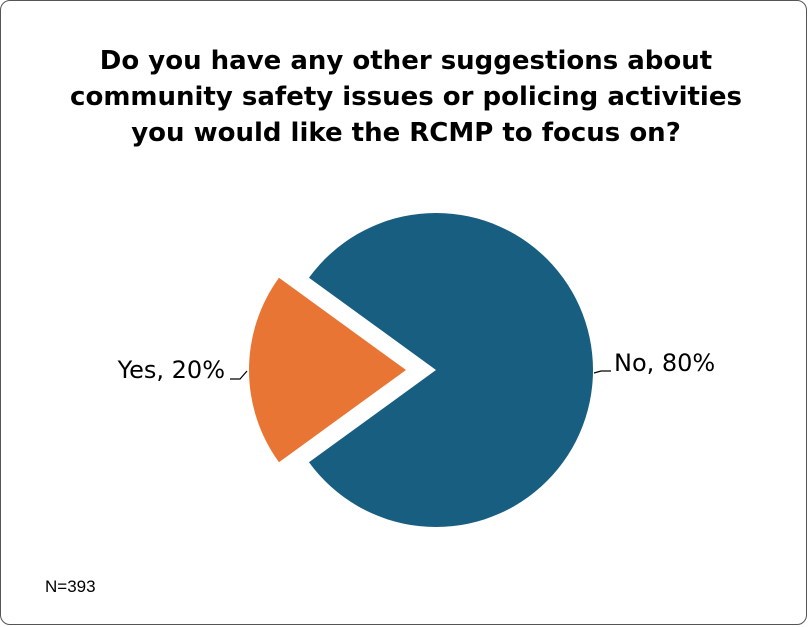 The width and height of the screenshot is (809, 627). What do you see at coordinates (171, 370) in the screenshot?
I see `slice-label-yes: Yes, 20%` at bounding box center [171, 370].